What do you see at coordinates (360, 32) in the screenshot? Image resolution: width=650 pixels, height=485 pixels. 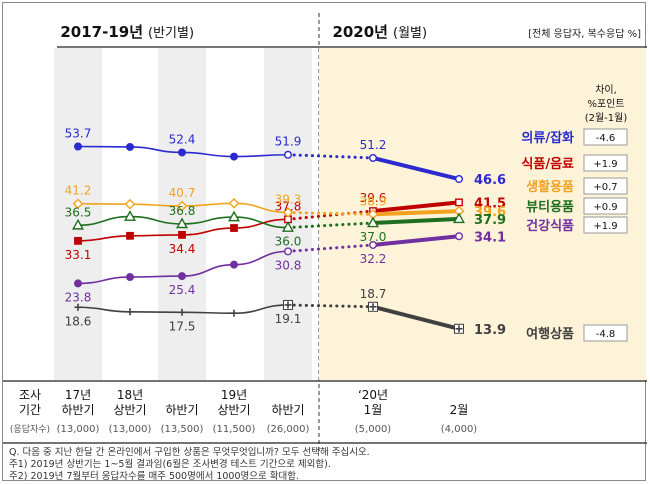 I see `period2-title: 2020년` at bounding box center [360, 32].